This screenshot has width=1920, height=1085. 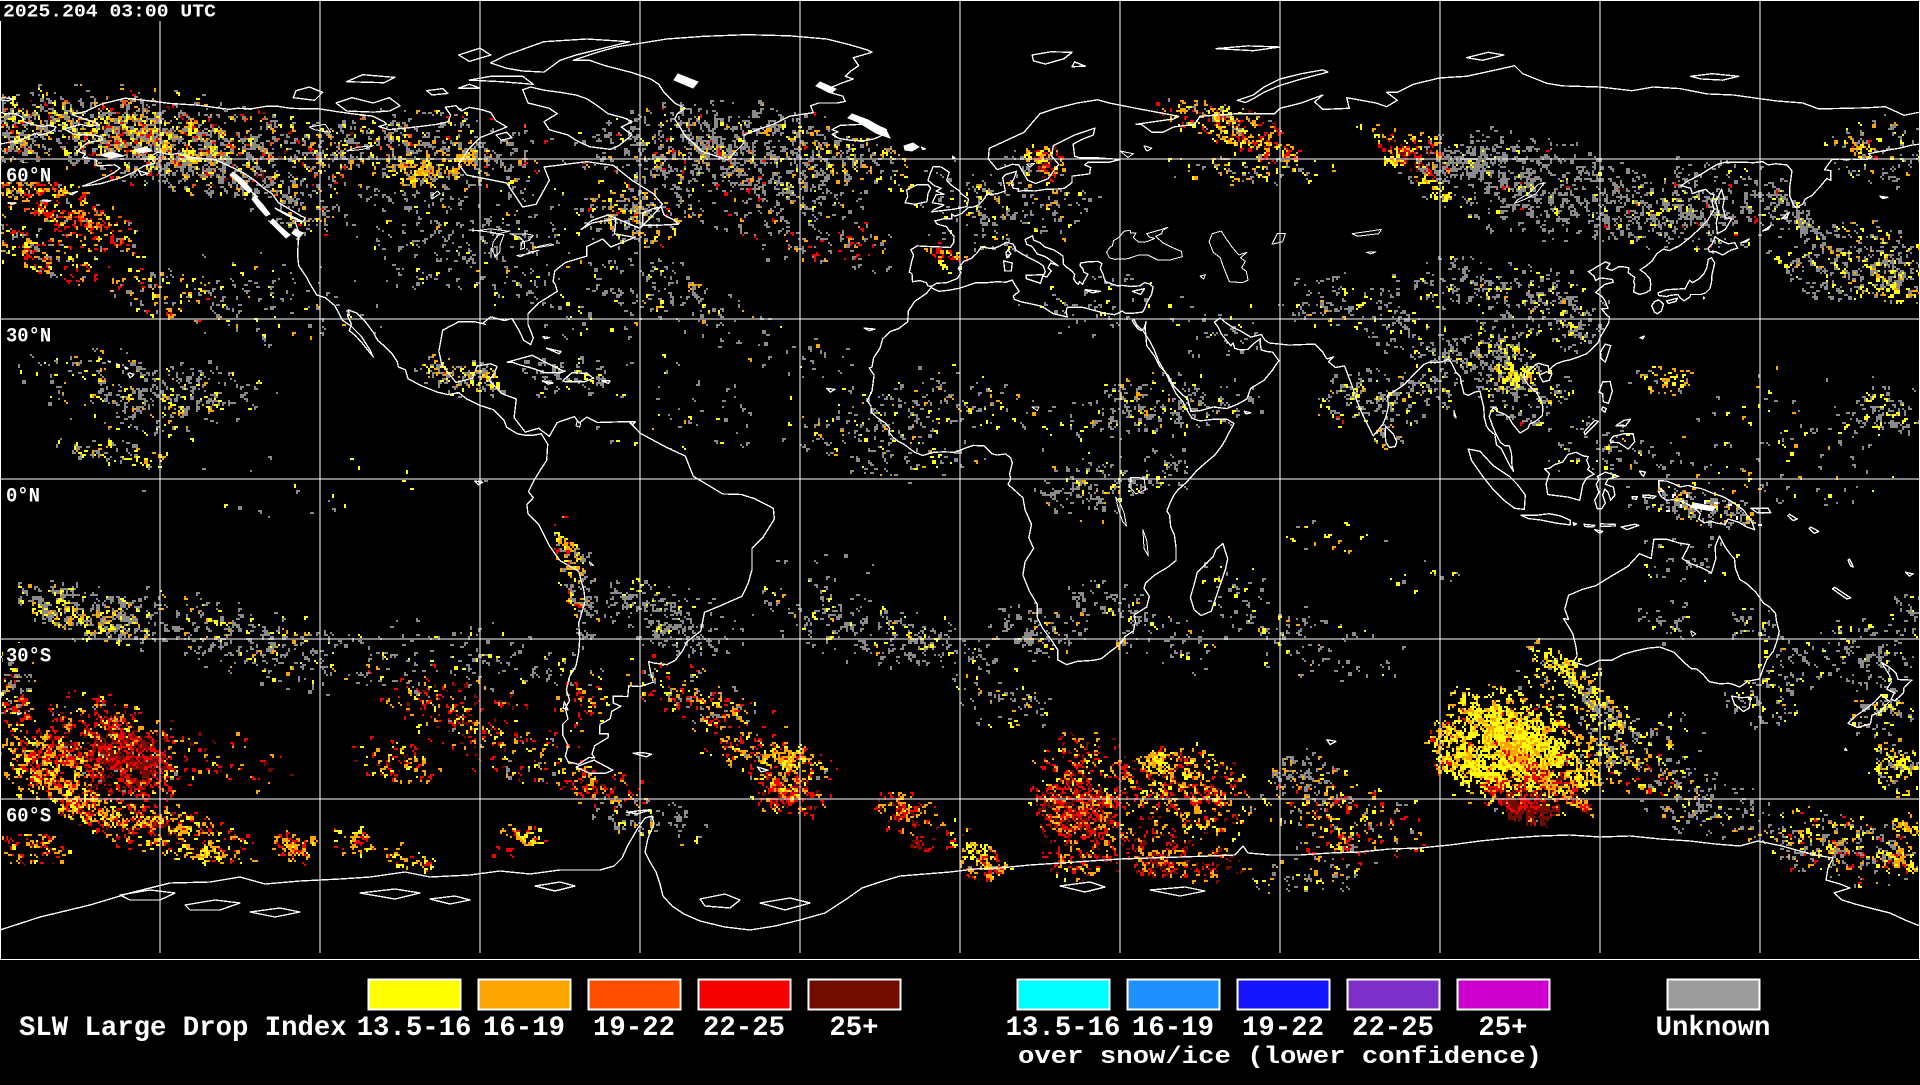 What do you see at coordinates (1713, 1028) in the screenshot?
I see `svg-text: Unknown` at bounding box center [1713, 1028].